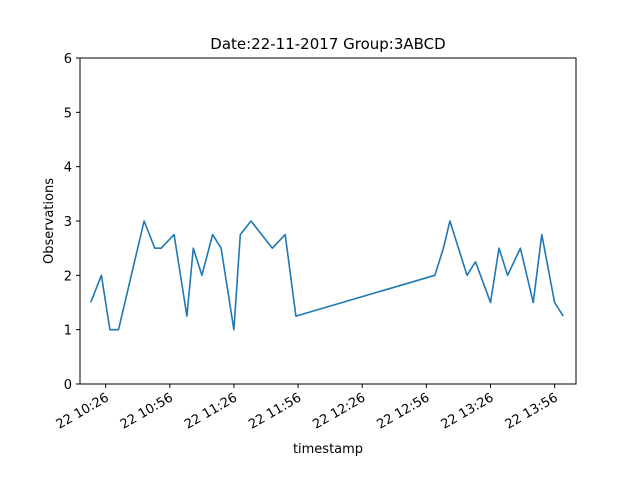  I want to click on y-axis-label: Observations, so click(49, 221).